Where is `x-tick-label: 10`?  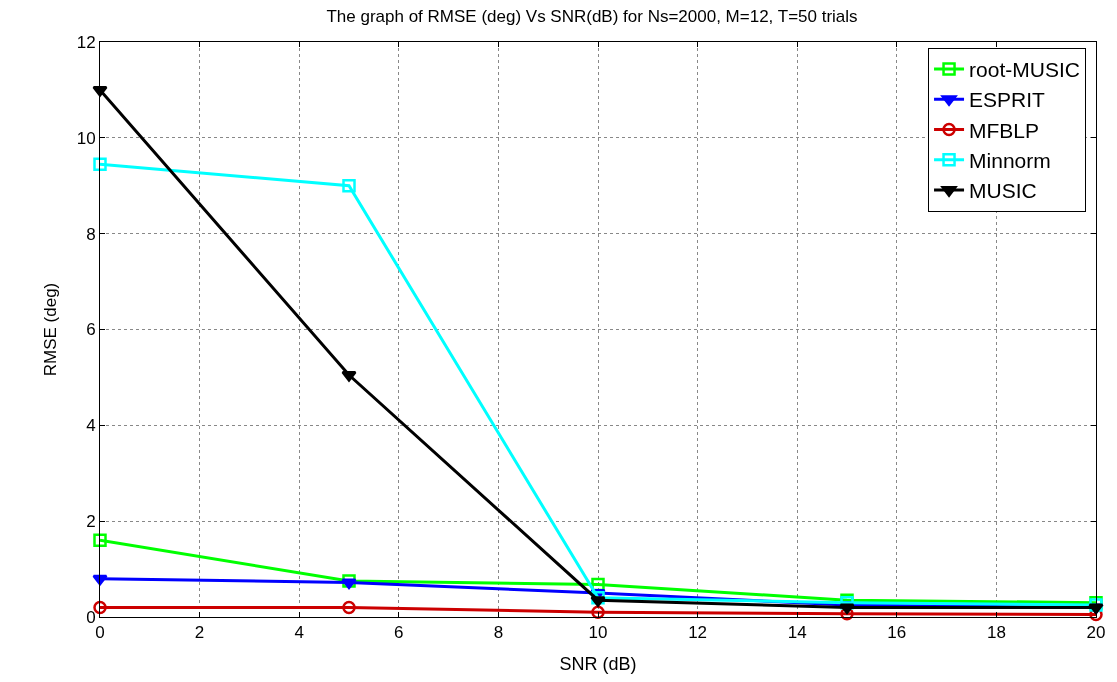 x-tick-label: 10 is located at coordinates (598, 633).